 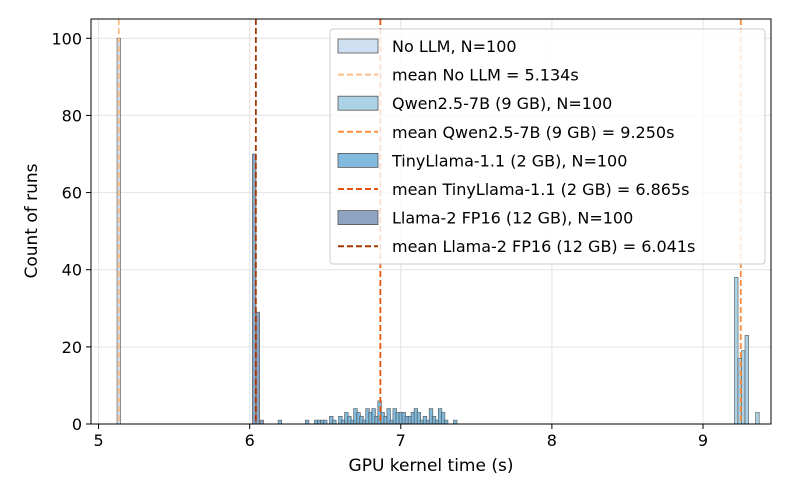 What do you see at coordinates (32, 220) in the screenshot?
I see `y-axis-label: Count of runs` at bounding box center [32, 220].